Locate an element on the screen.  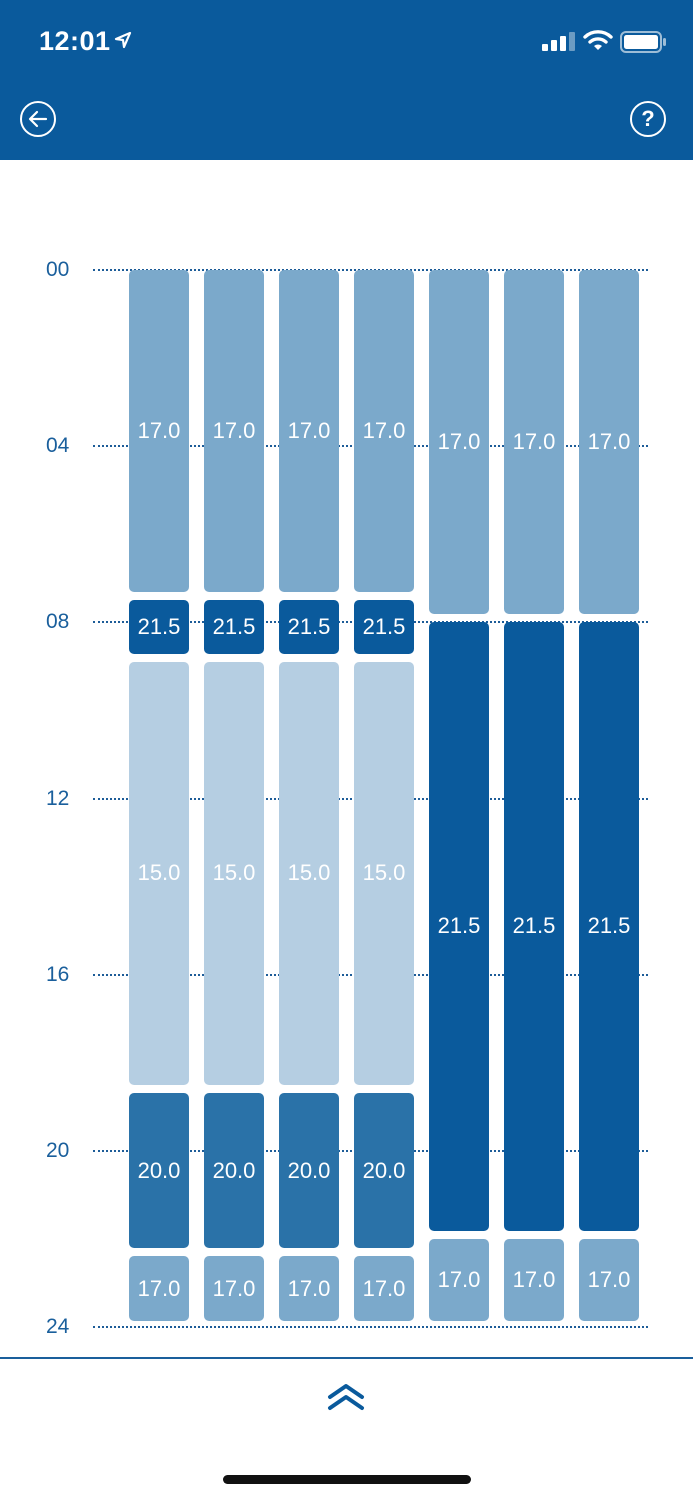
status-time: 12:01 is located at coordinates (75, 41).